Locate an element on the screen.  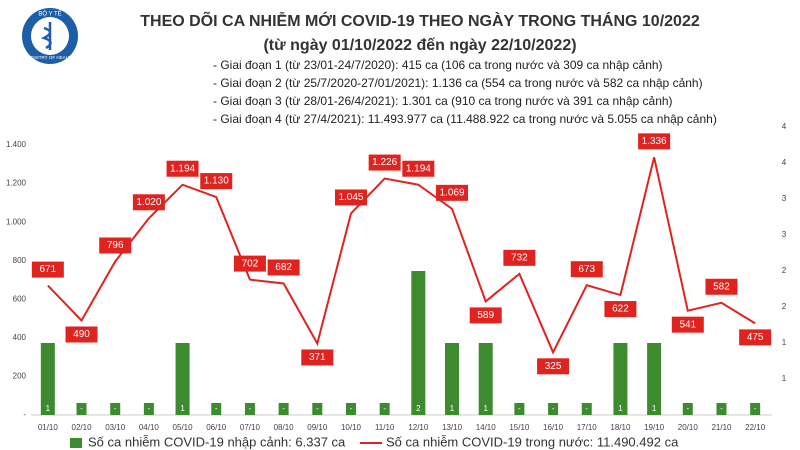
y2-tick-label: 1 is located at coordinates (784, 378).